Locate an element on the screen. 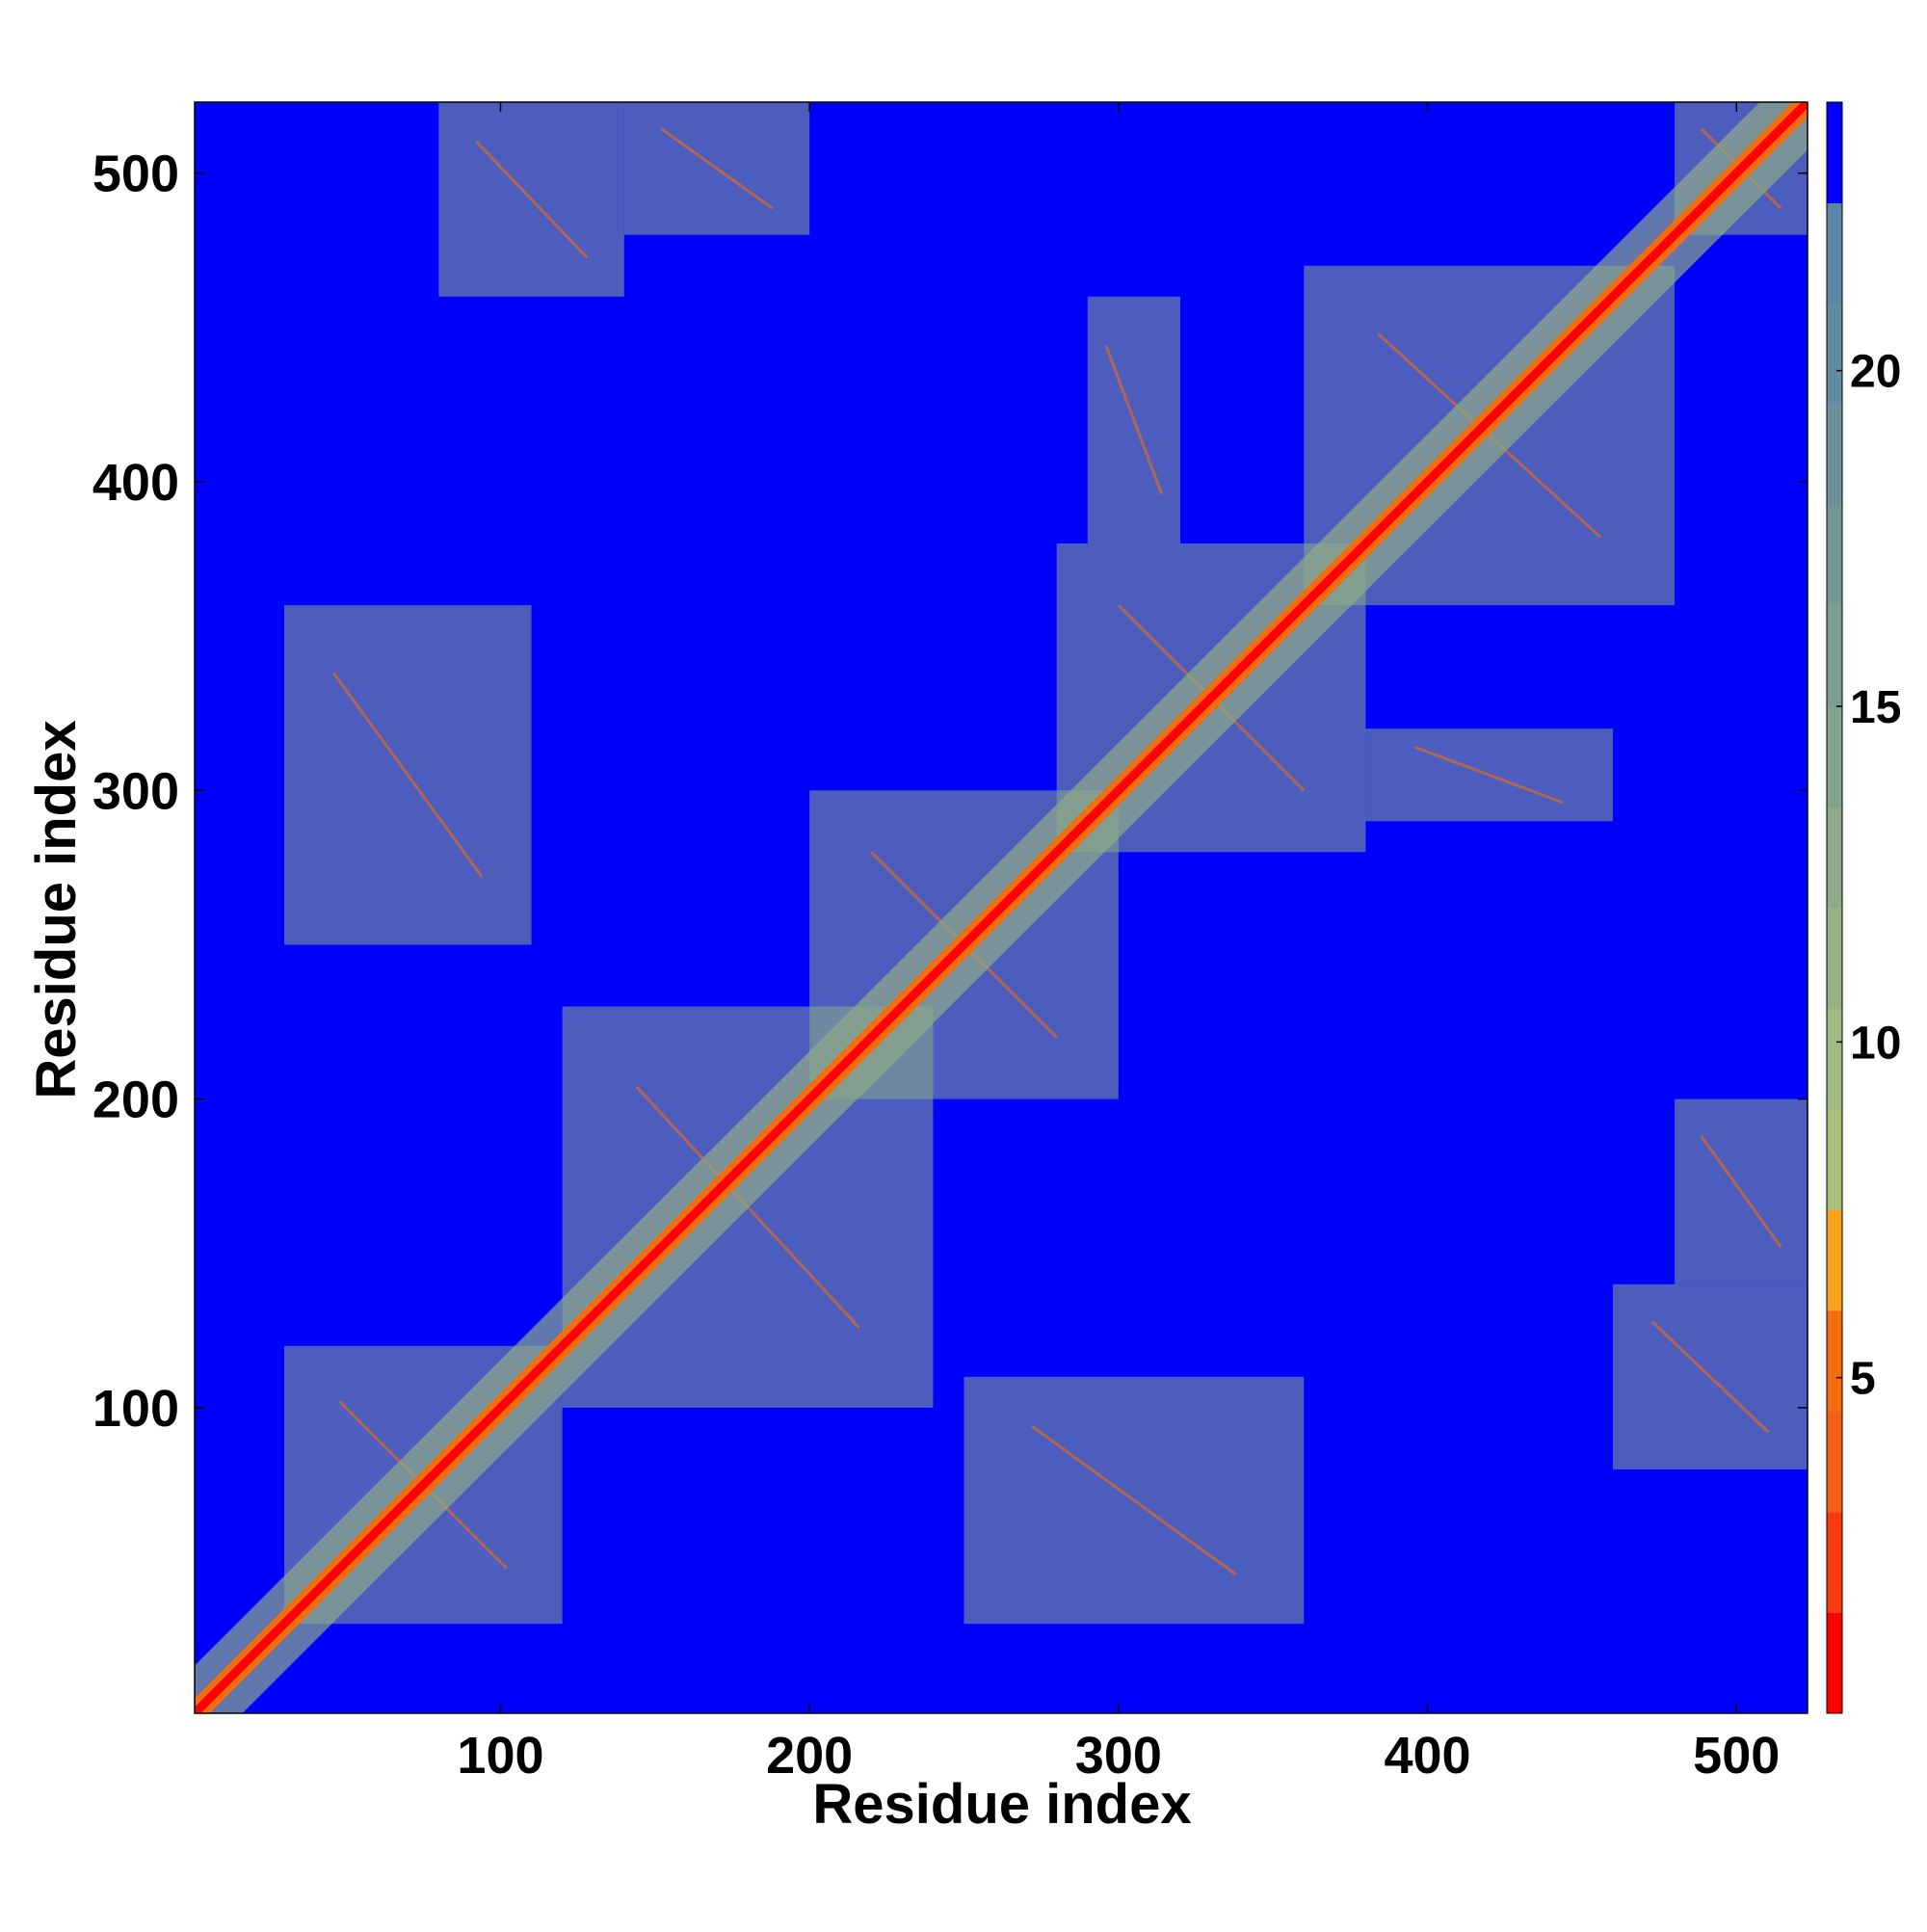 The height and width of the screenshot is (1932, 1927). y-tick-label-200: 200 is located at coordinates (136, 1100).